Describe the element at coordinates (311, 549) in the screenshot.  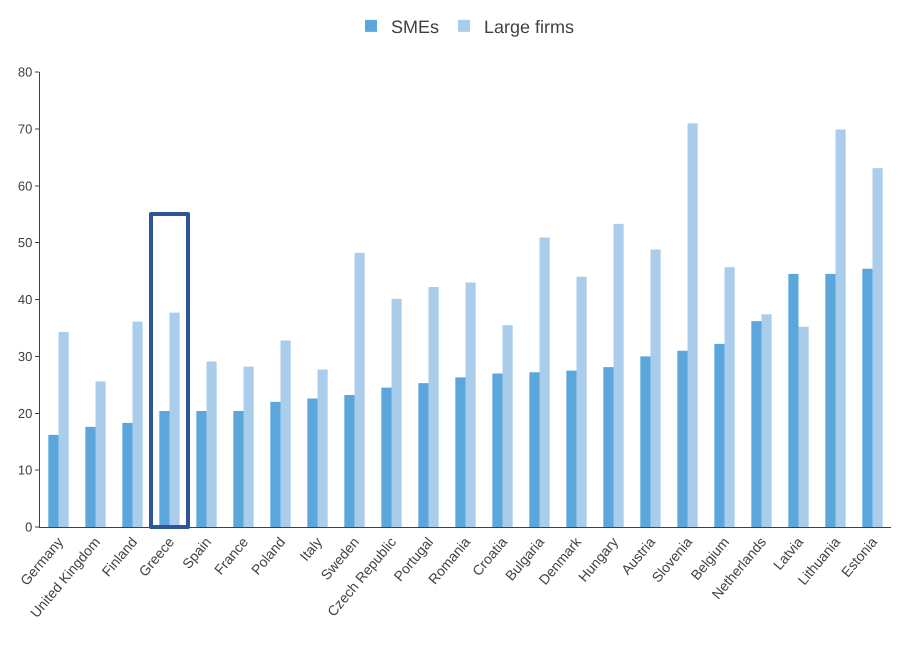
I see `x-tick-label: Italy` at that location.